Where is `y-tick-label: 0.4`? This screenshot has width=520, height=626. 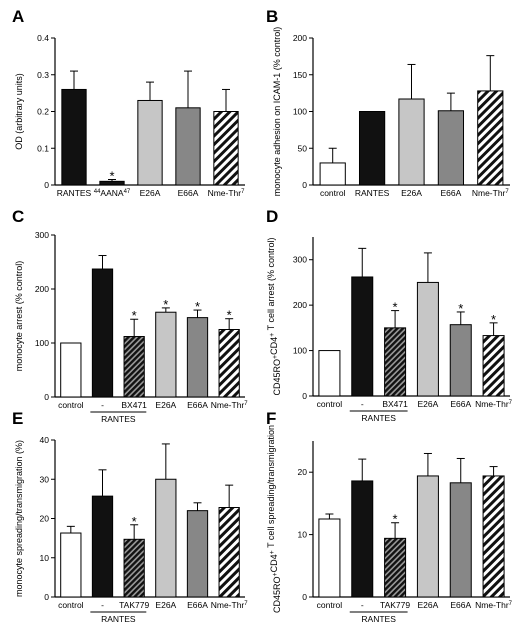
y-tick-label: 0.4 is located at coordinates (43, 38).